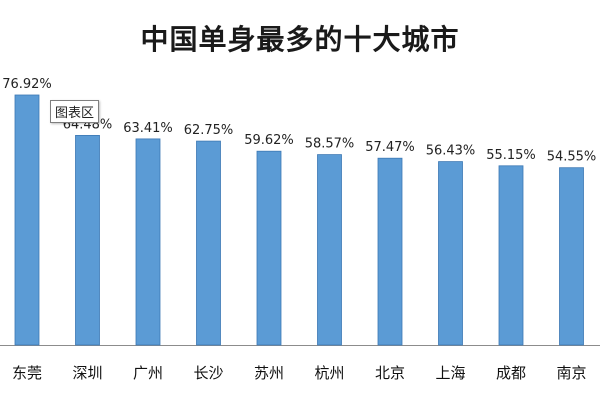 This screenshot has width=600, height=400. What do you see at coordinates (511, 373) in the screenshot?
I see `category-label-8: 成都` at bounding box center [511, 373].